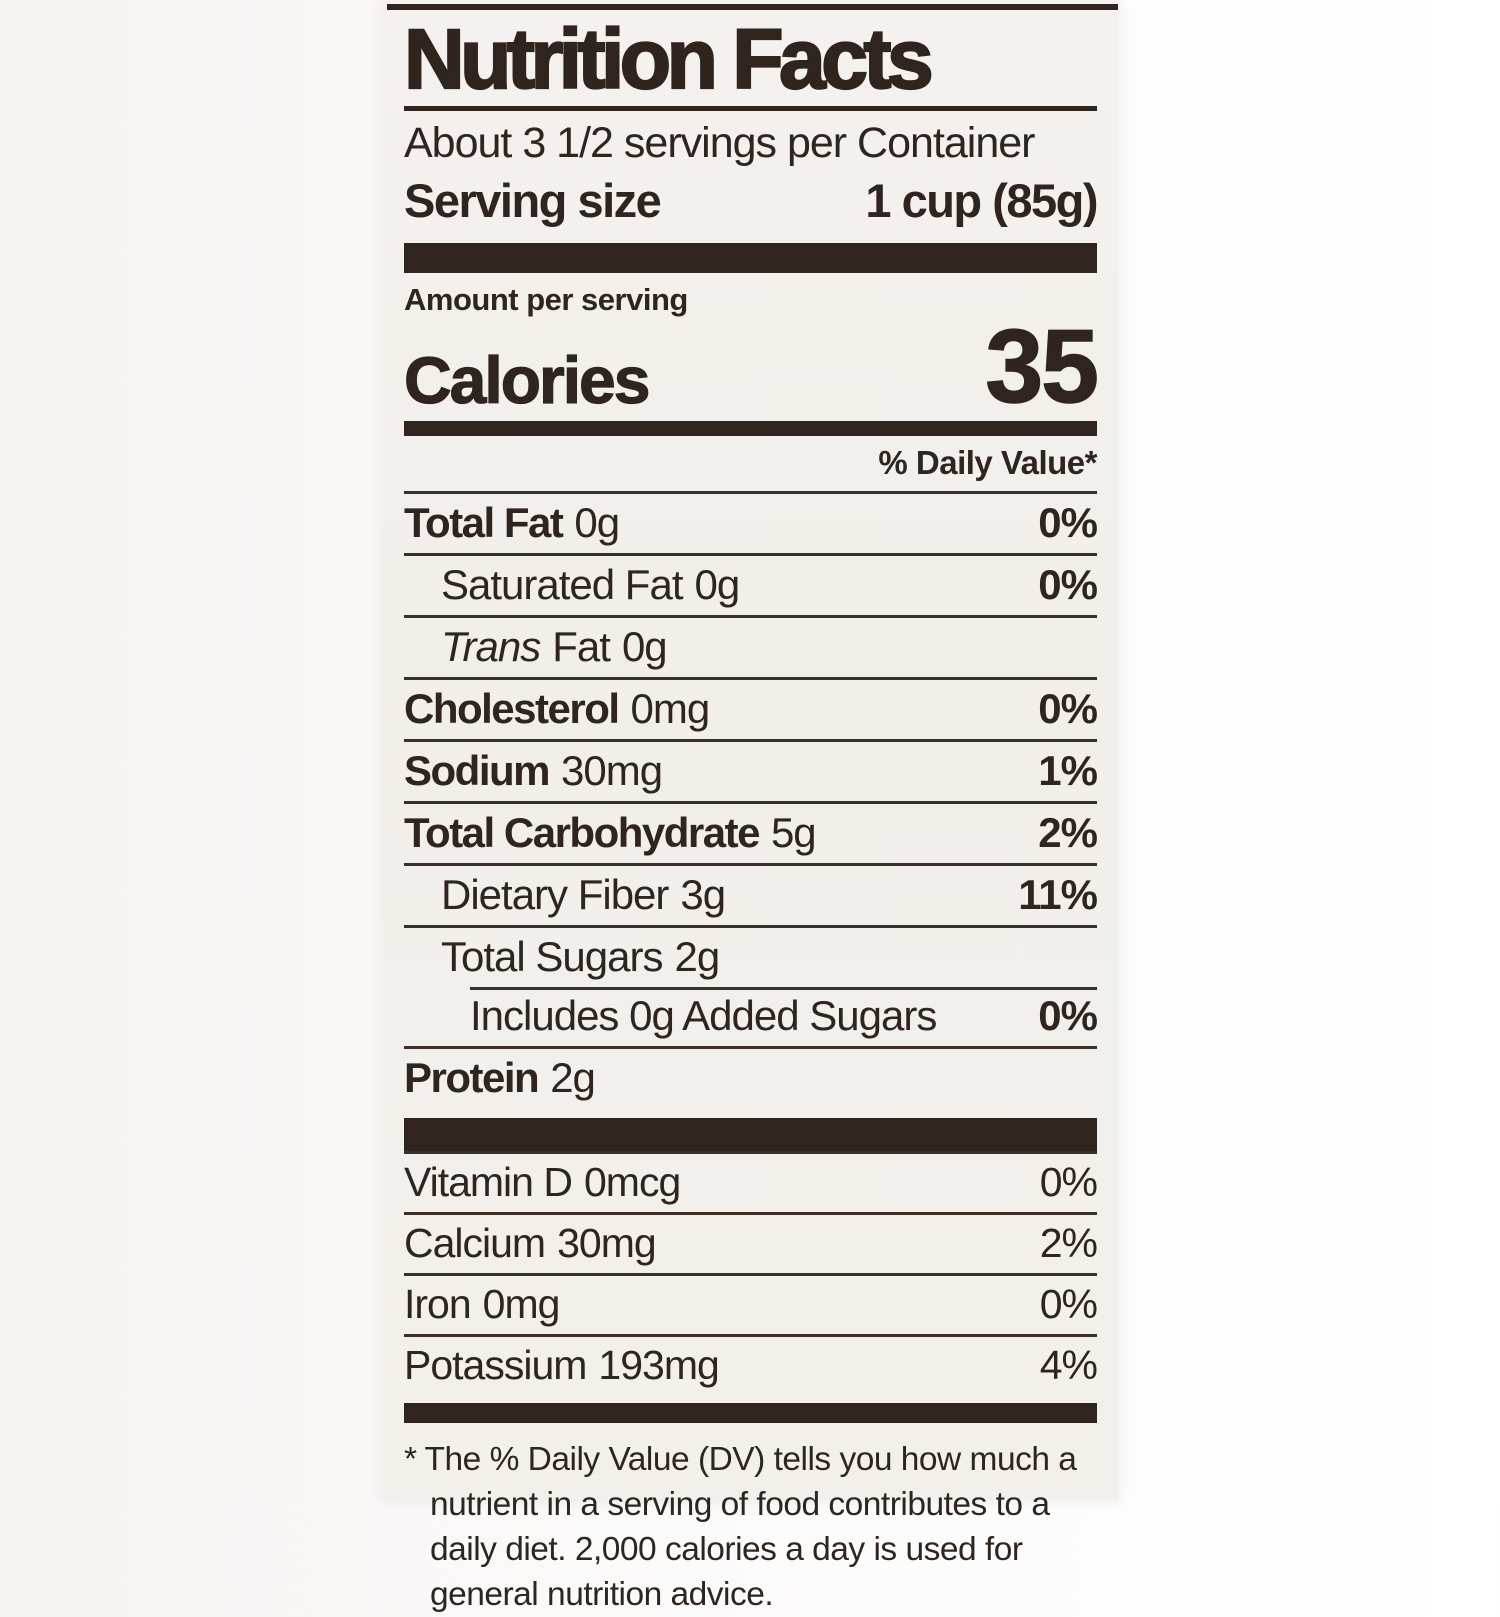  I want to click on nutrient-row-cholesterol: Cholesterol 0mg 0%, so click(751, 708).